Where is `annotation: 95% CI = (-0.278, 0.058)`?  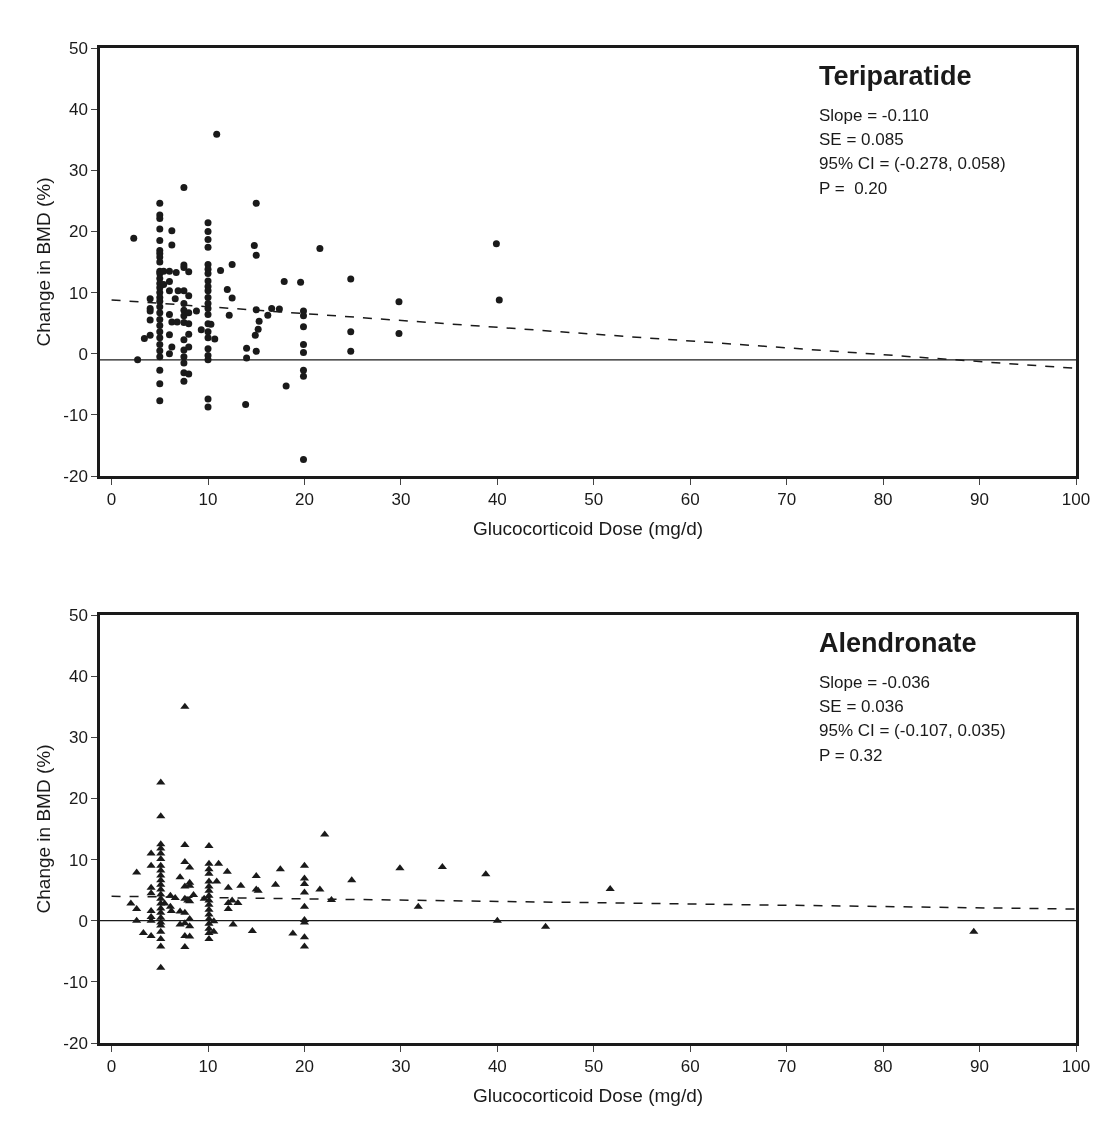
annotation: 95% CI = (-0.278, 0.058) is located at coordinates (912, 163).